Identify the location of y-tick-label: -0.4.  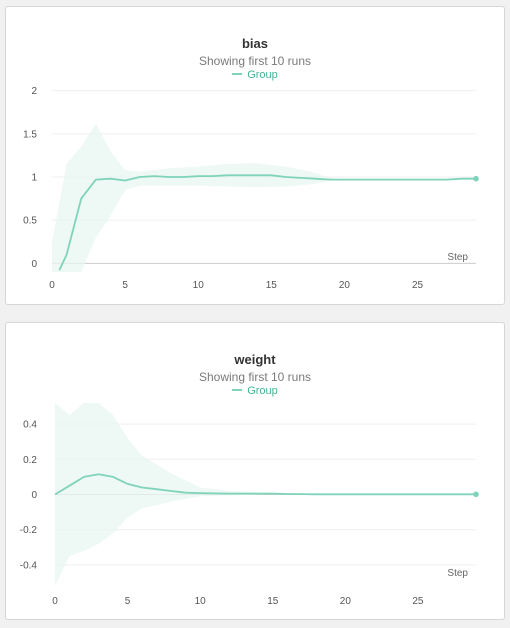
(29, 565).